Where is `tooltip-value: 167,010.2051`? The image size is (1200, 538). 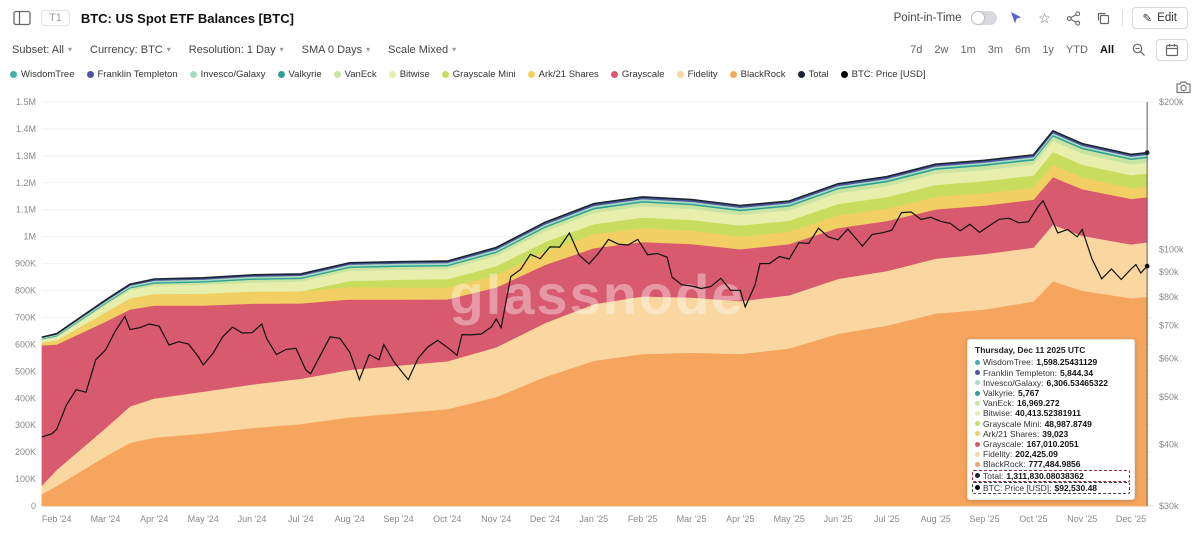 tooltip-value: 167,010.2051 is located at coordinates (1052, 443).